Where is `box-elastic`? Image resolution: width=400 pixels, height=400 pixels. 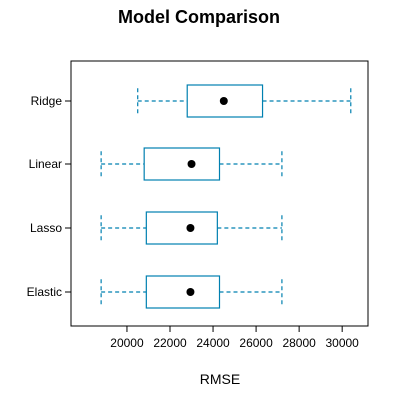
box-elastic is located at coordinates (191, 292).